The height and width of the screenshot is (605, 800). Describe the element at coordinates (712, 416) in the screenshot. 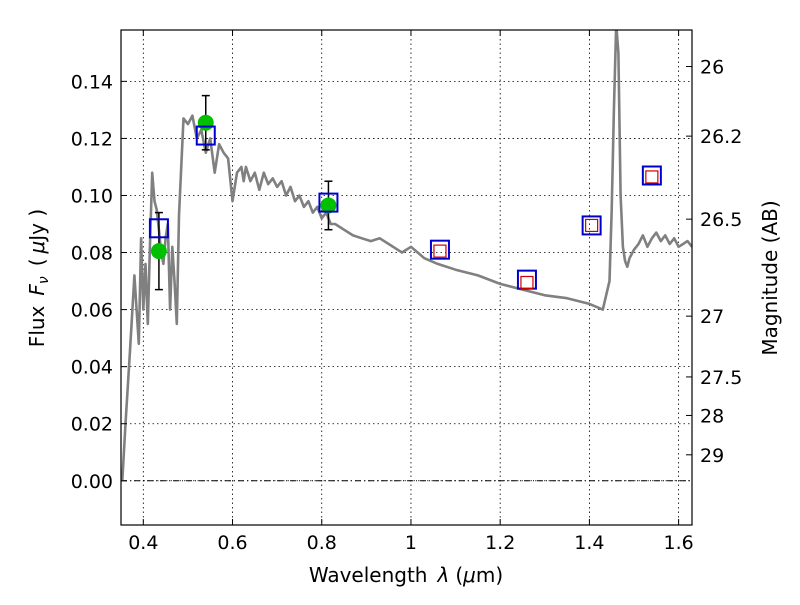

I see `y2-tick-label: 28` at that location.